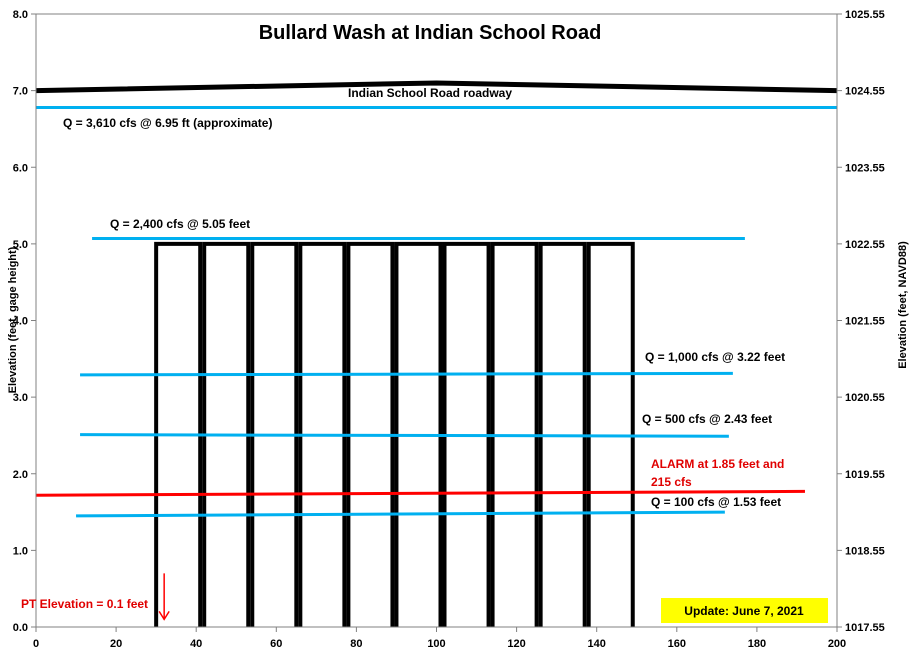 The image size is (911, 667). Describe the element at coordinates (276, 644) in the screenshot. I see `x-tick-label: 60` at that location.